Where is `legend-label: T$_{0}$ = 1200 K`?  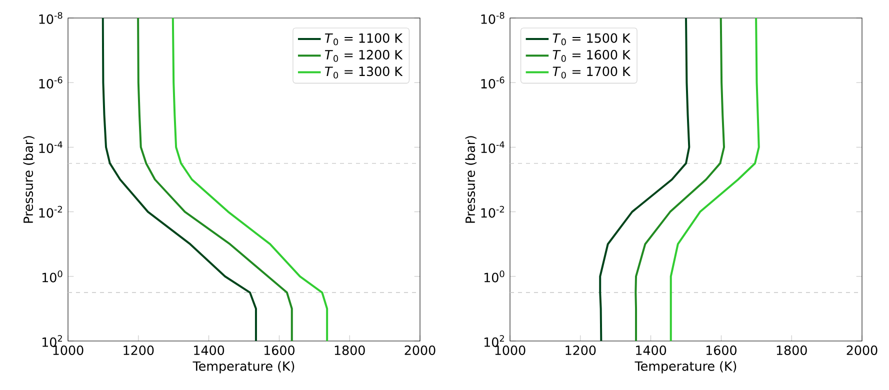 legend-label: T$_{0}$ = 1200 K is located at coordinates (363, 56).